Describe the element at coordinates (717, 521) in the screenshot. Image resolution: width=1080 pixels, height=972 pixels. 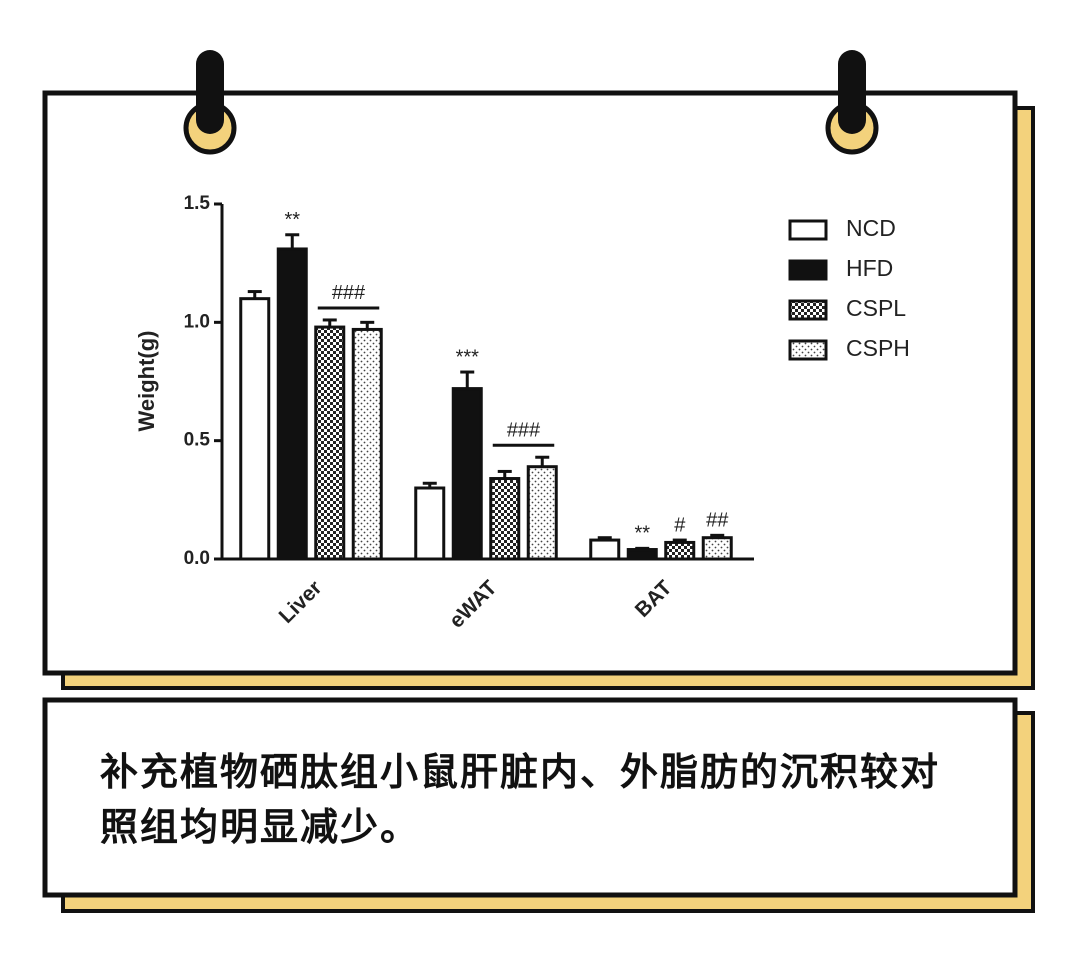
I see `annotation: ##` at that location.